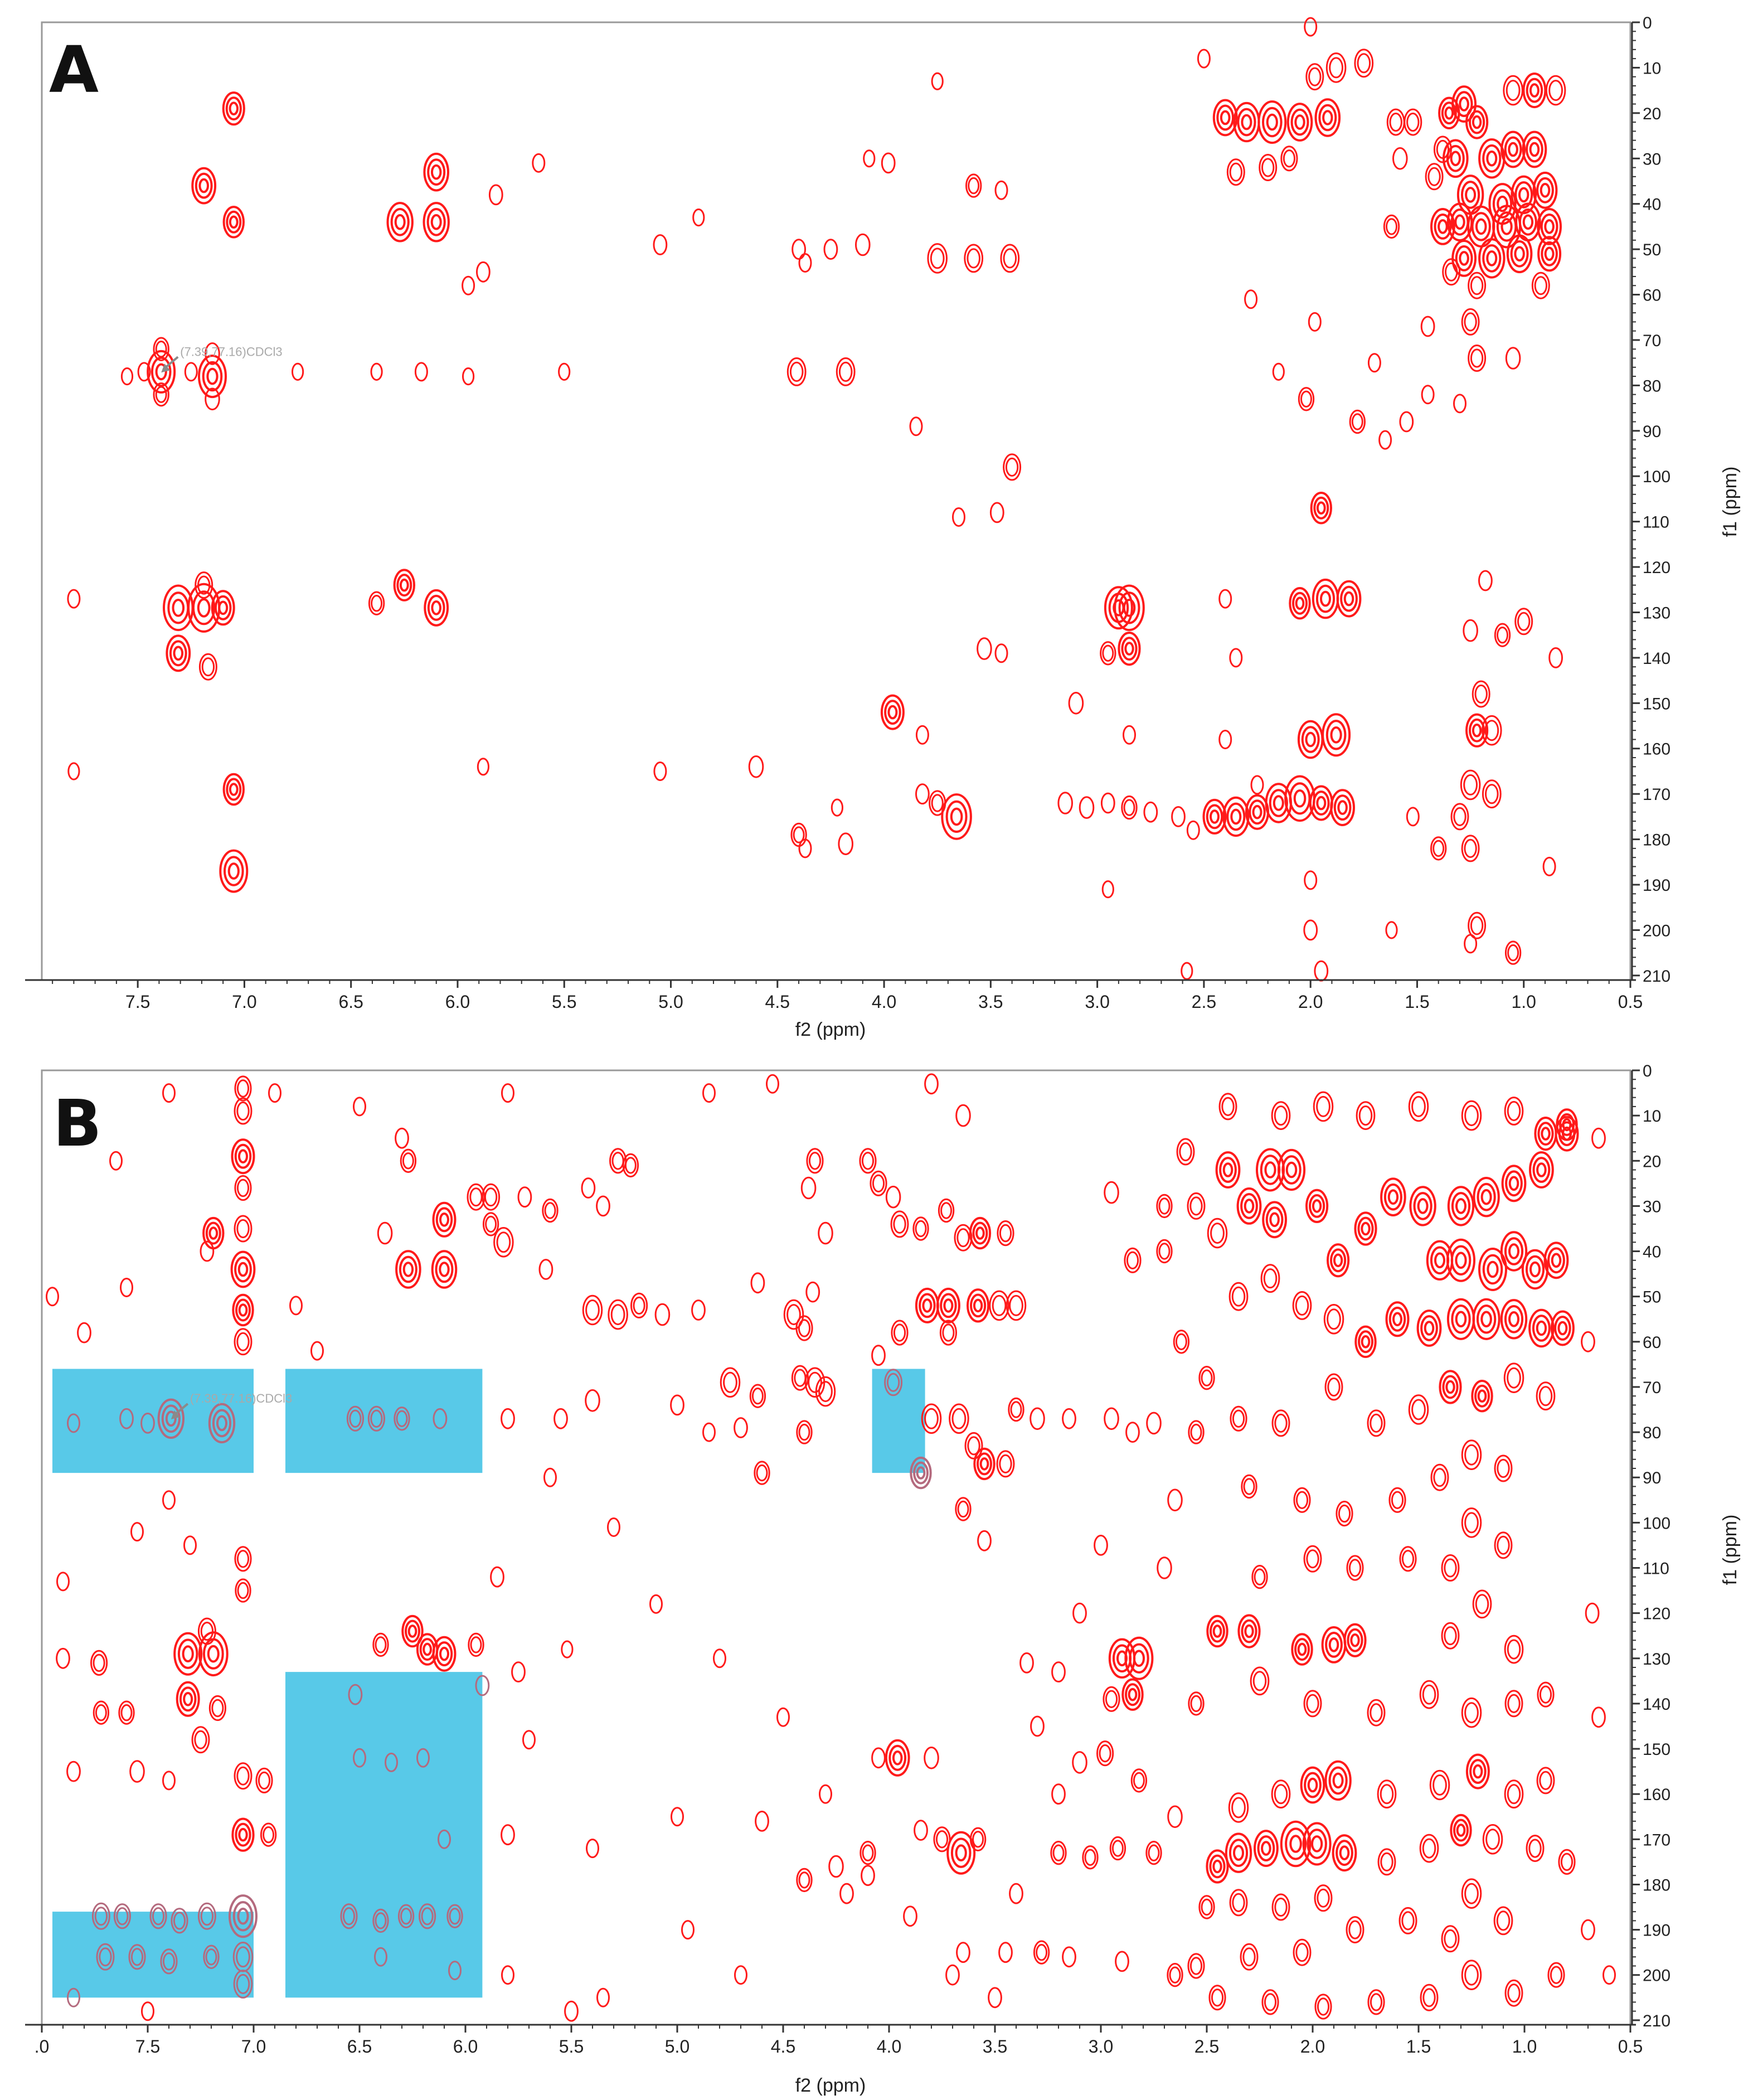 The height and width of the screenshot is (2100, 1753). Describe the element at coordinates (1647, 1071) in the screenshot. I see `y-tick-label: 0` at that location.